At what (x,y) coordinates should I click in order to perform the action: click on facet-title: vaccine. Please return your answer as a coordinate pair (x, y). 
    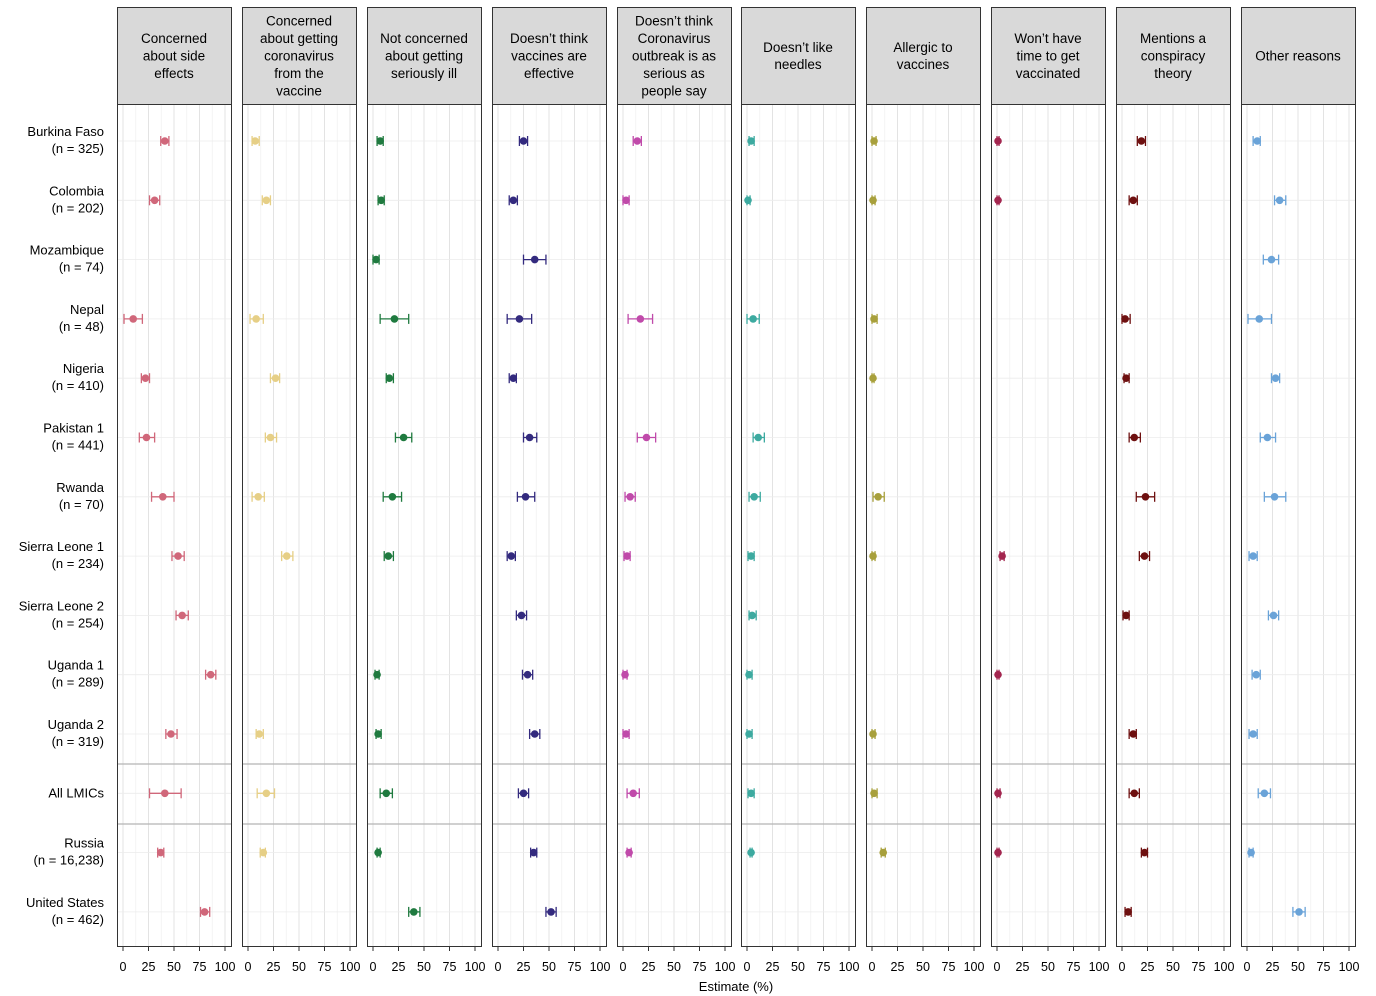
    Looking at the image, I should click on (299, 90).